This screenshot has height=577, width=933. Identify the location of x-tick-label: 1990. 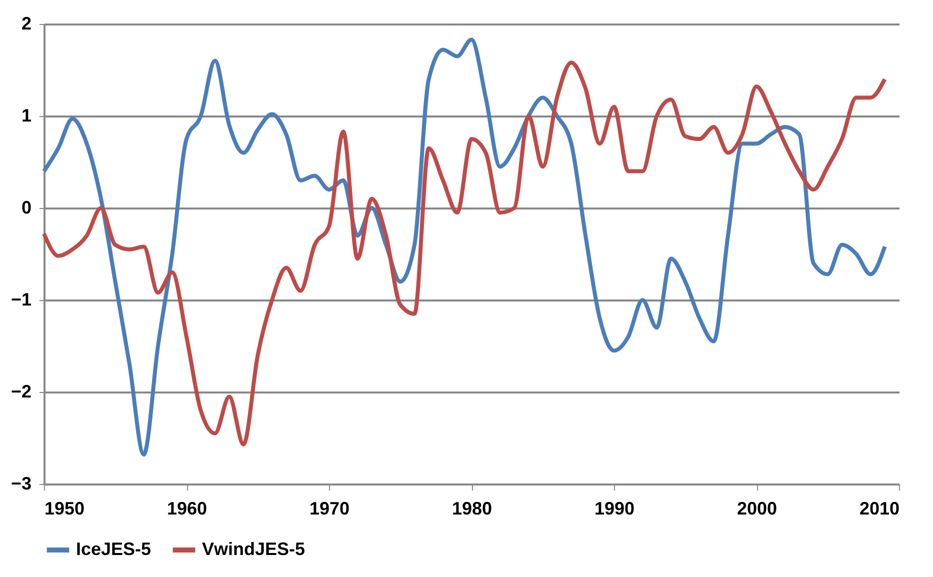
(614, 508).